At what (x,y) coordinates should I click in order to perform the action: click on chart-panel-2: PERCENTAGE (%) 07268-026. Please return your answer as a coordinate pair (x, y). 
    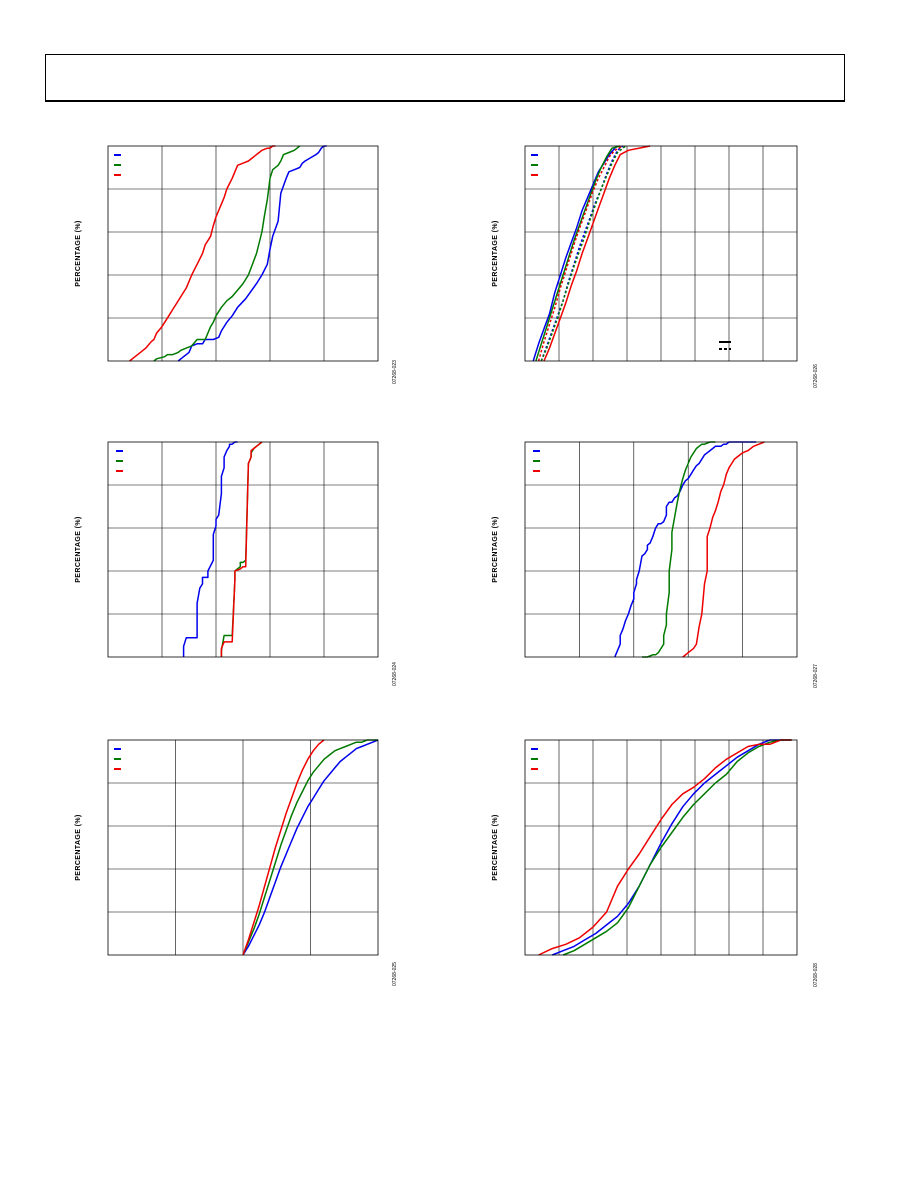
    Looking at the image, I should click on (659, 269).